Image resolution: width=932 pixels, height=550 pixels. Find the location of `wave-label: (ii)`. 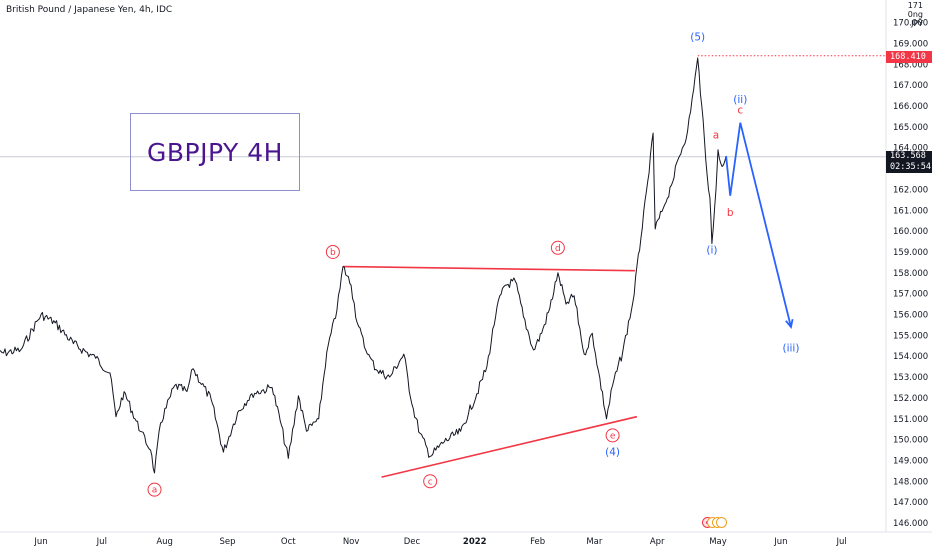

wave-label: (ii) is located at coordinates (740, 100).